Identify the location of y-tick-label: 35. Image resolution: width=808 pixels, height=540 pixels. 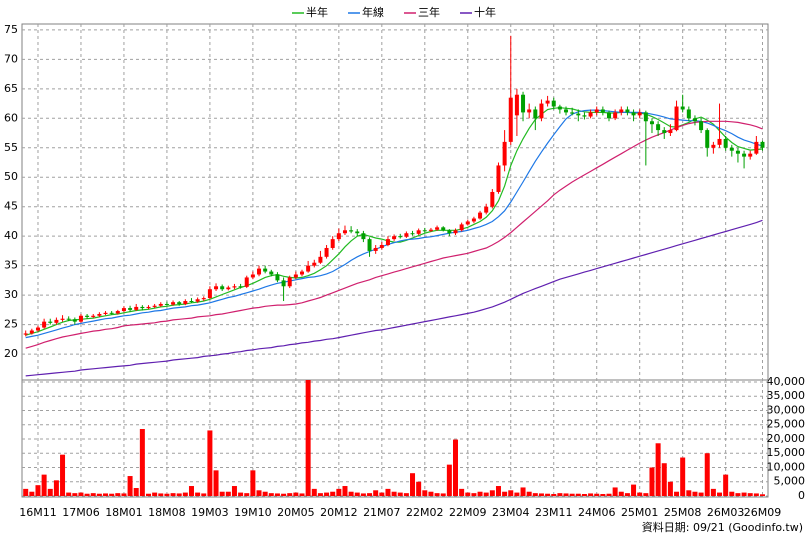
(11, 265).